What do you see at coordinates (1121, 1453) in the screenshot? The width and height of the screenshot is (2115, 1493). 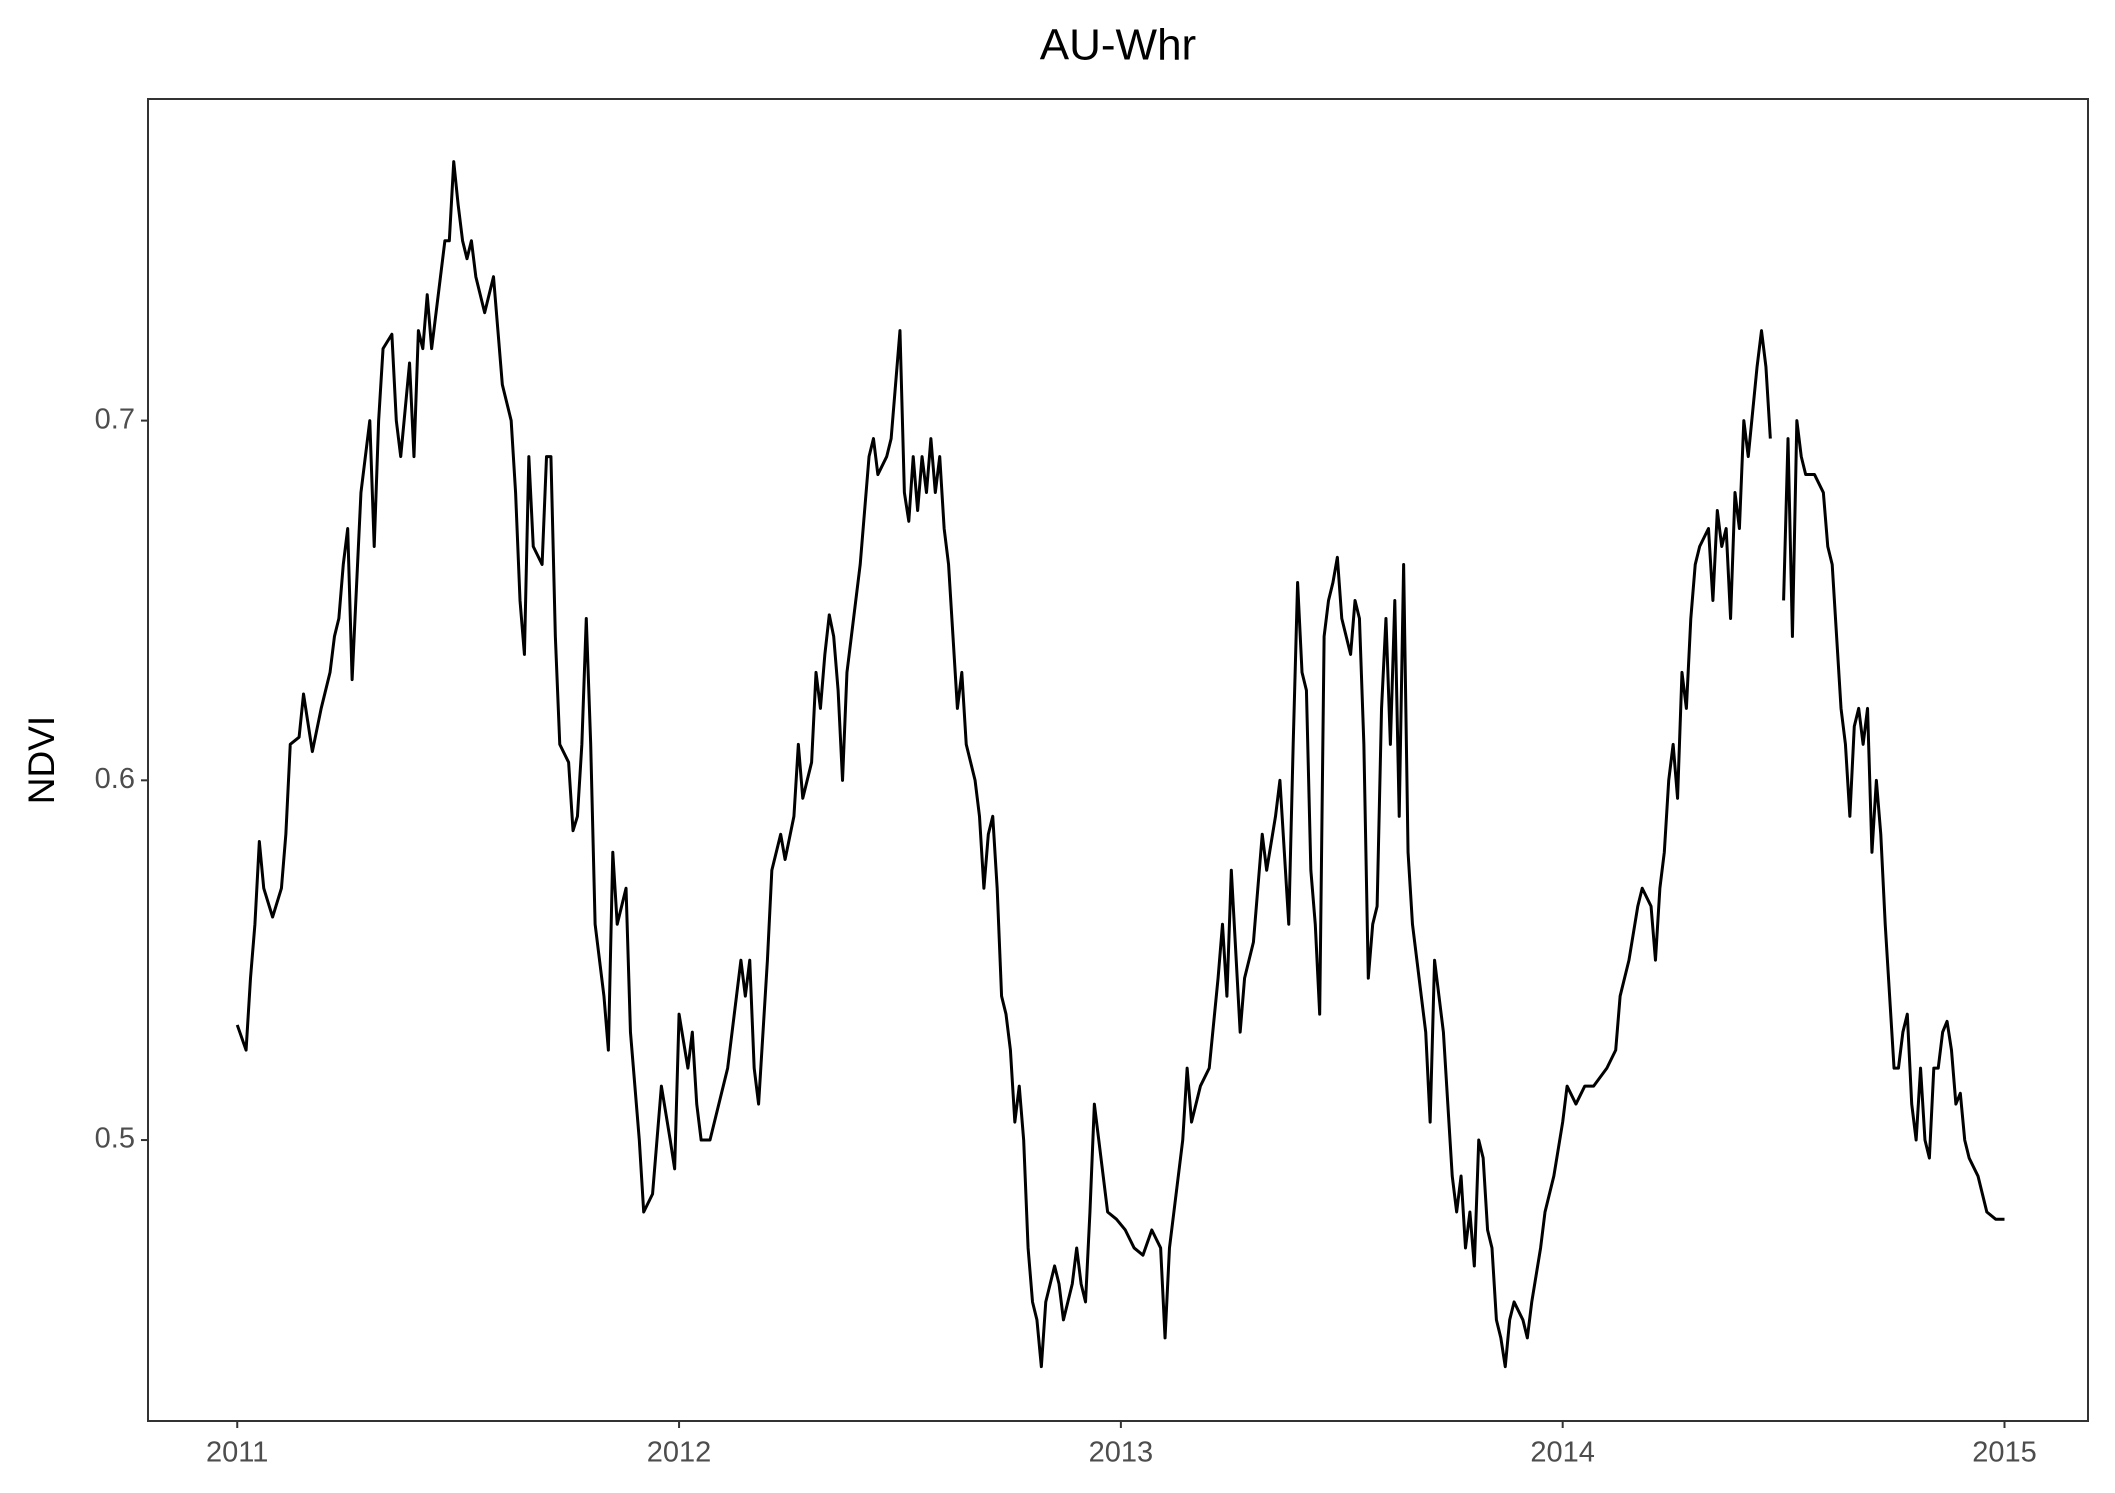 I see `x-tick-label: 2013` at bounding box center [1121, 1453].